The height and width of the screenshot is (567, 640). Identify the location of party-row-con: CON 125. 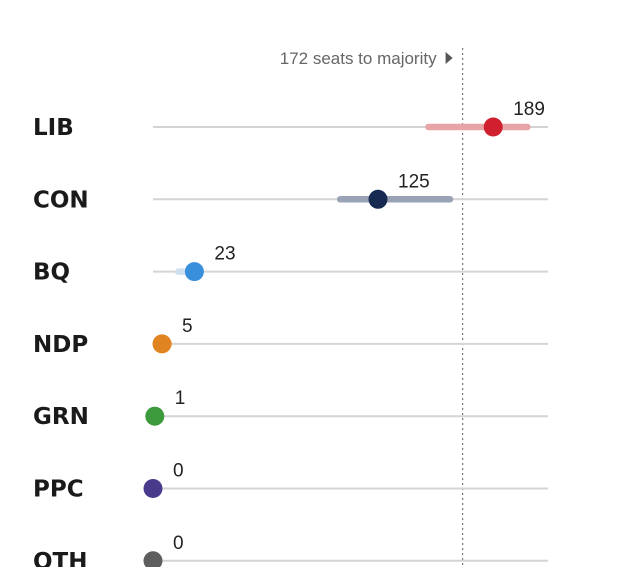
(290, 192).